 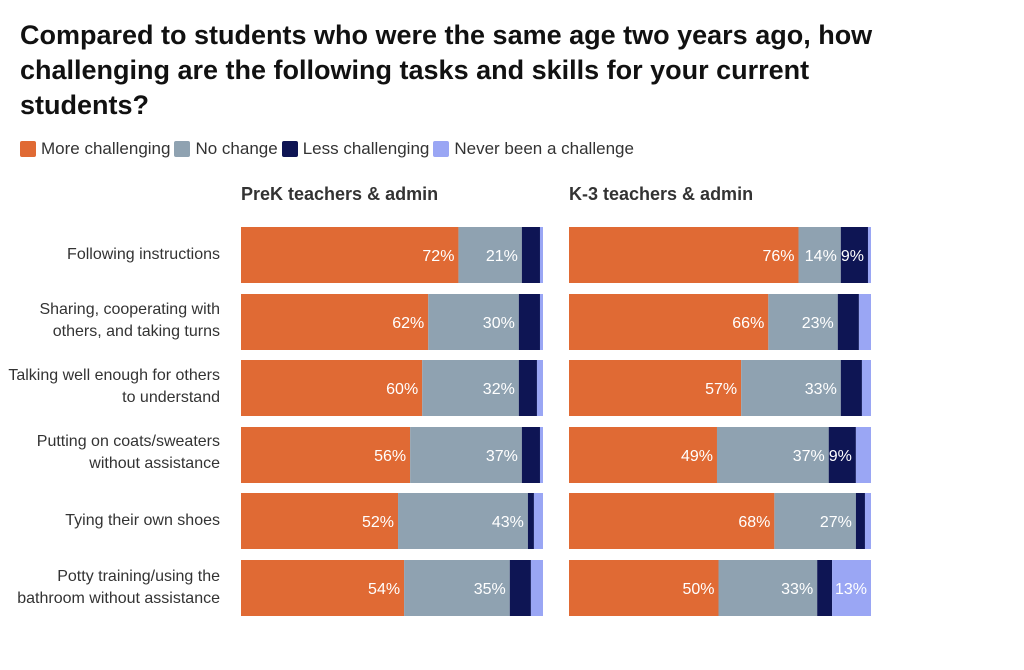 I want to click on legend-item-never-been-a-challenge: Never been a challenge, so click(x=533, y=149).